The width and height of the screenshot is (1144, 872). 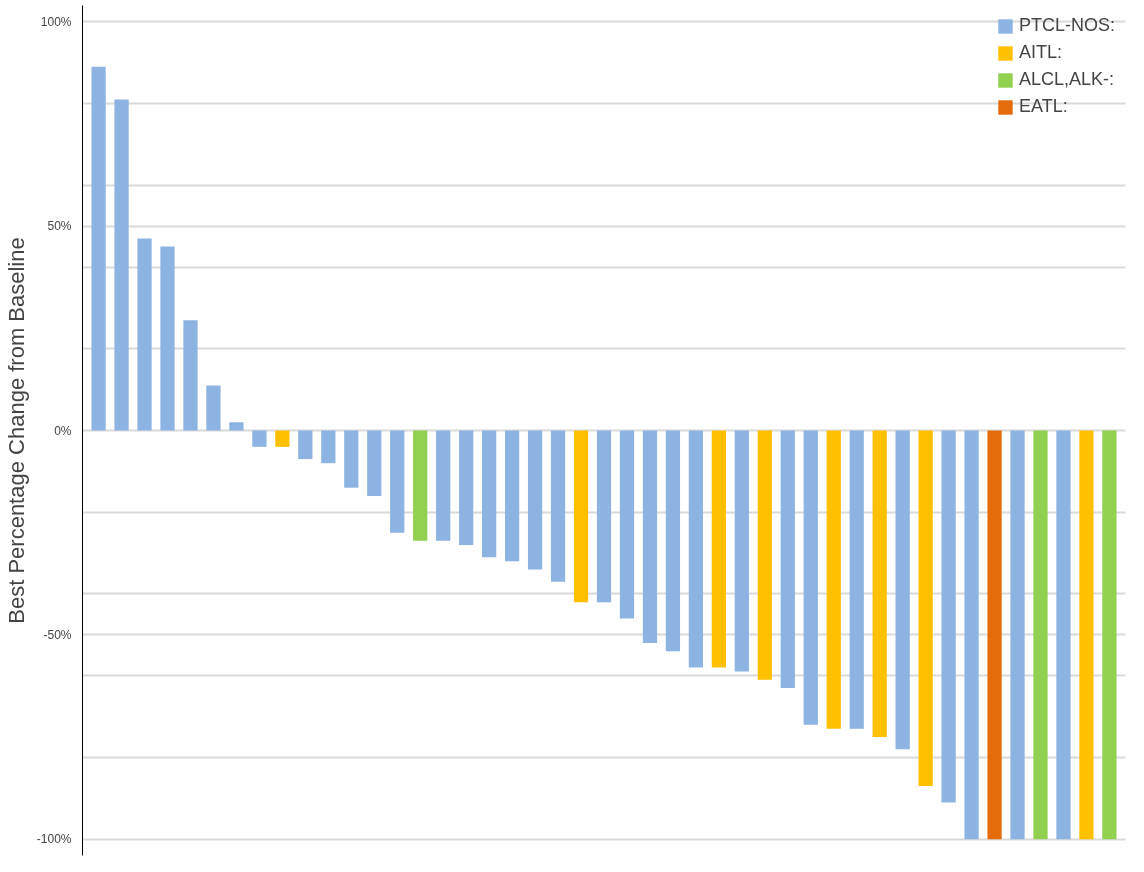 I want to click on y-tick-label: -50%, so click(x=57, y=634).